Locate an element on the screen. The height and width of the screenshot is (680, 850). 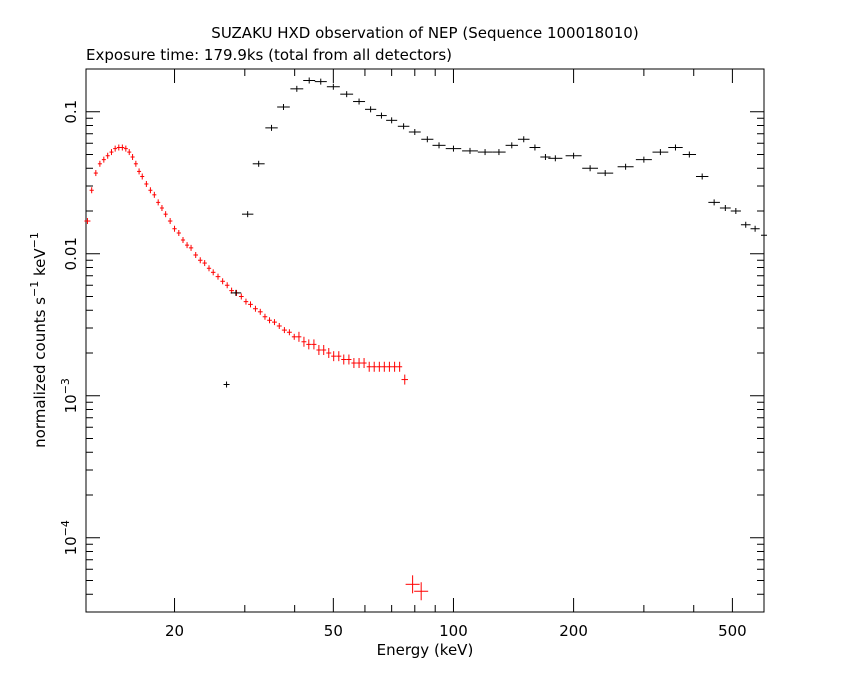
y-tick-label: 0.01 is located at coordinates (71, 253).